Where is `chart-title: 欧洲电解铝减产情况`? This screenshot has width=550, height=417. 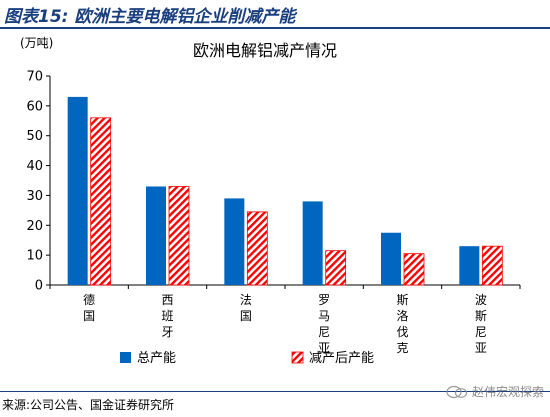 chart-title: 欧洲电解铝减产情况 is located at coordinates (265, 50).